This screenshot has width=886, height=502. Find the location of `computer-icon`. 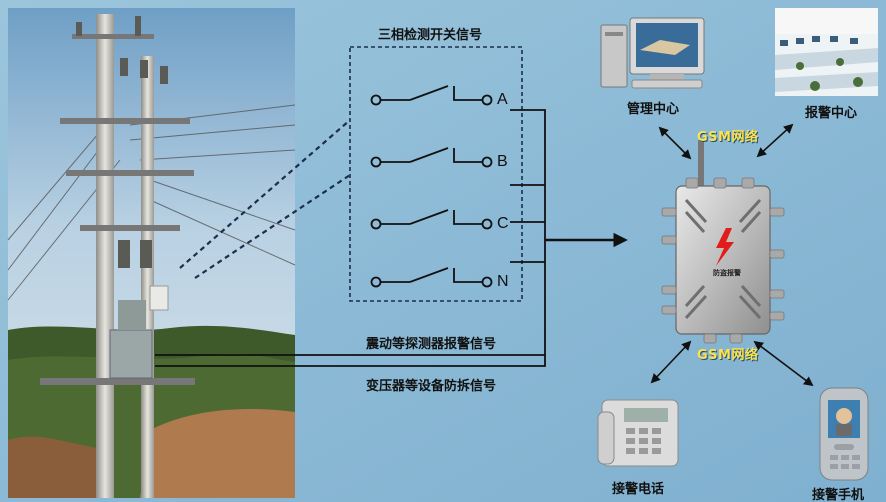

computer-icon is located at coordinates (652, 53).